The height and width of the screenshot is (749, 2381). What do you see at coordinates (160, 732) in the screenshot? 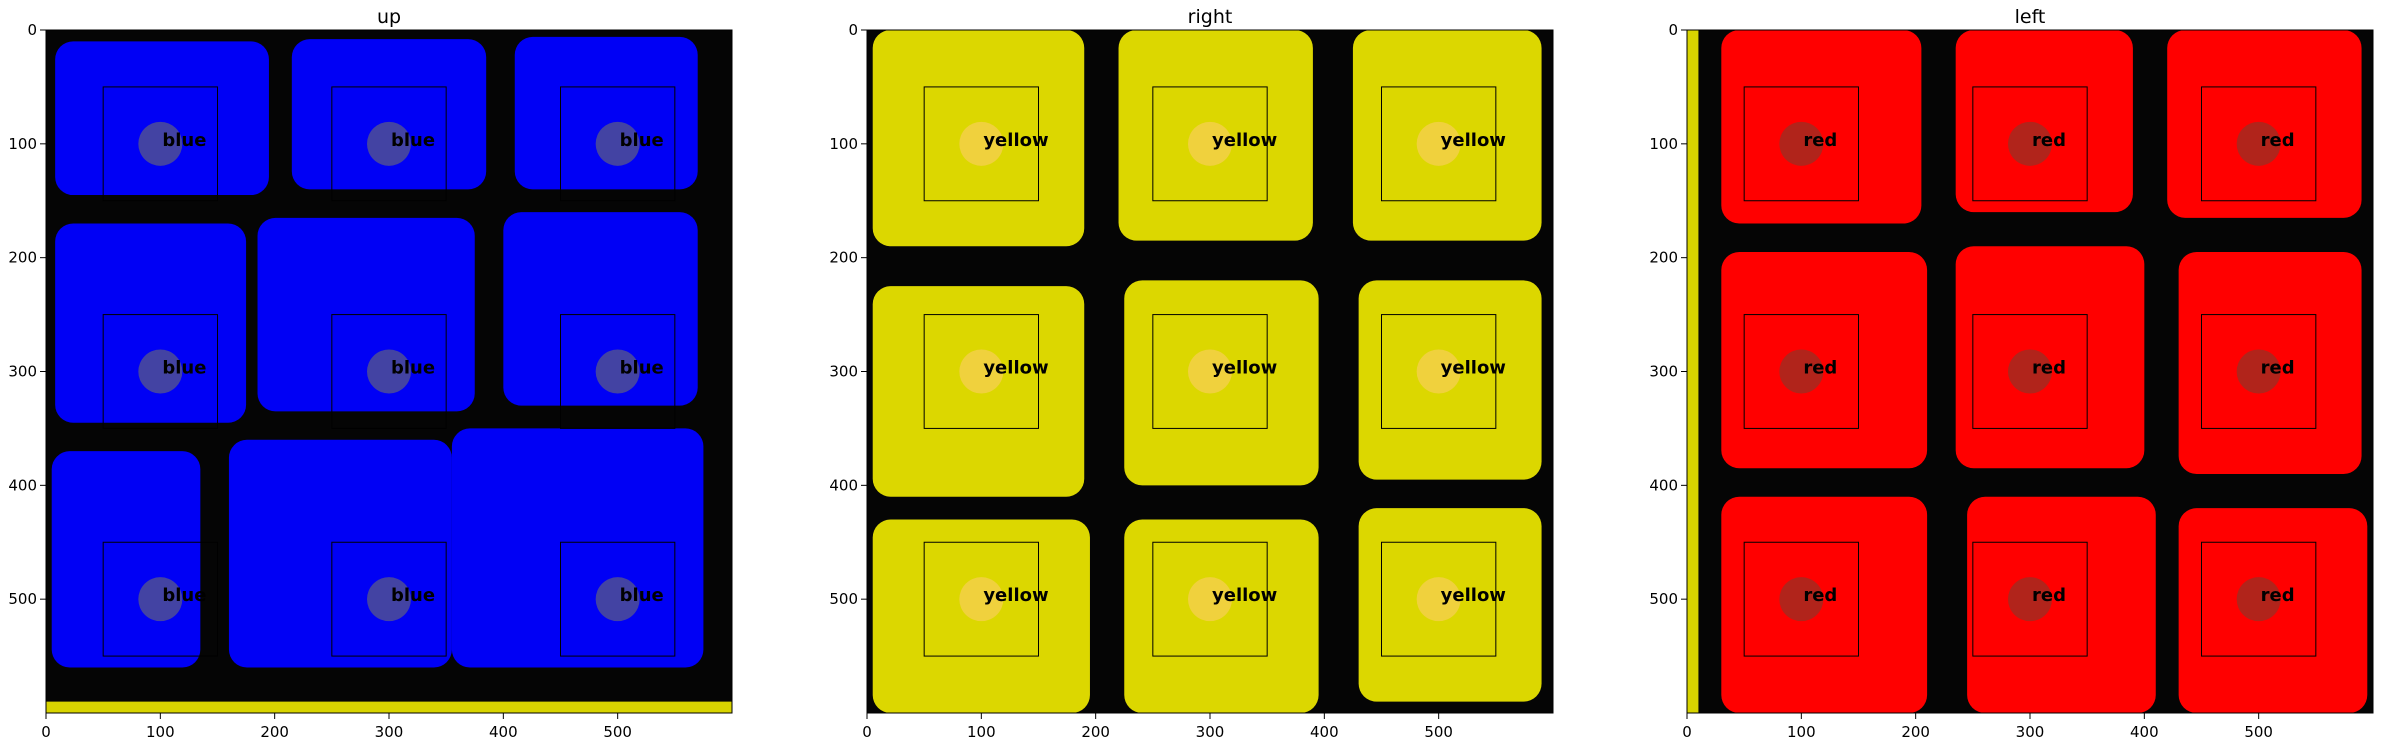
I see `x-tick-label: 100` at bounding box center [160, 732].